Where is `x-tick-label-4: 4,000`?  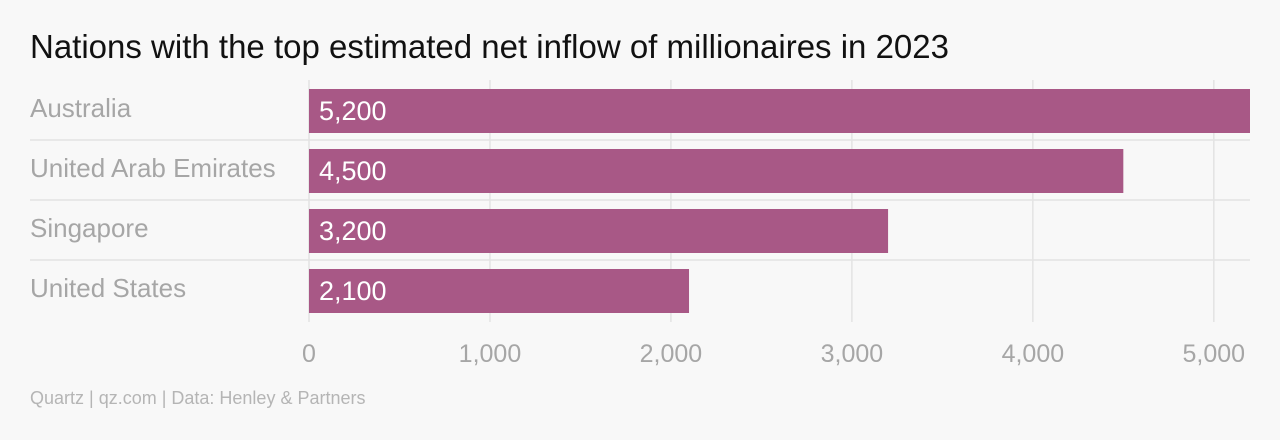
x-tick-label-4: 4,000 is located at coordinates (1033, 354).